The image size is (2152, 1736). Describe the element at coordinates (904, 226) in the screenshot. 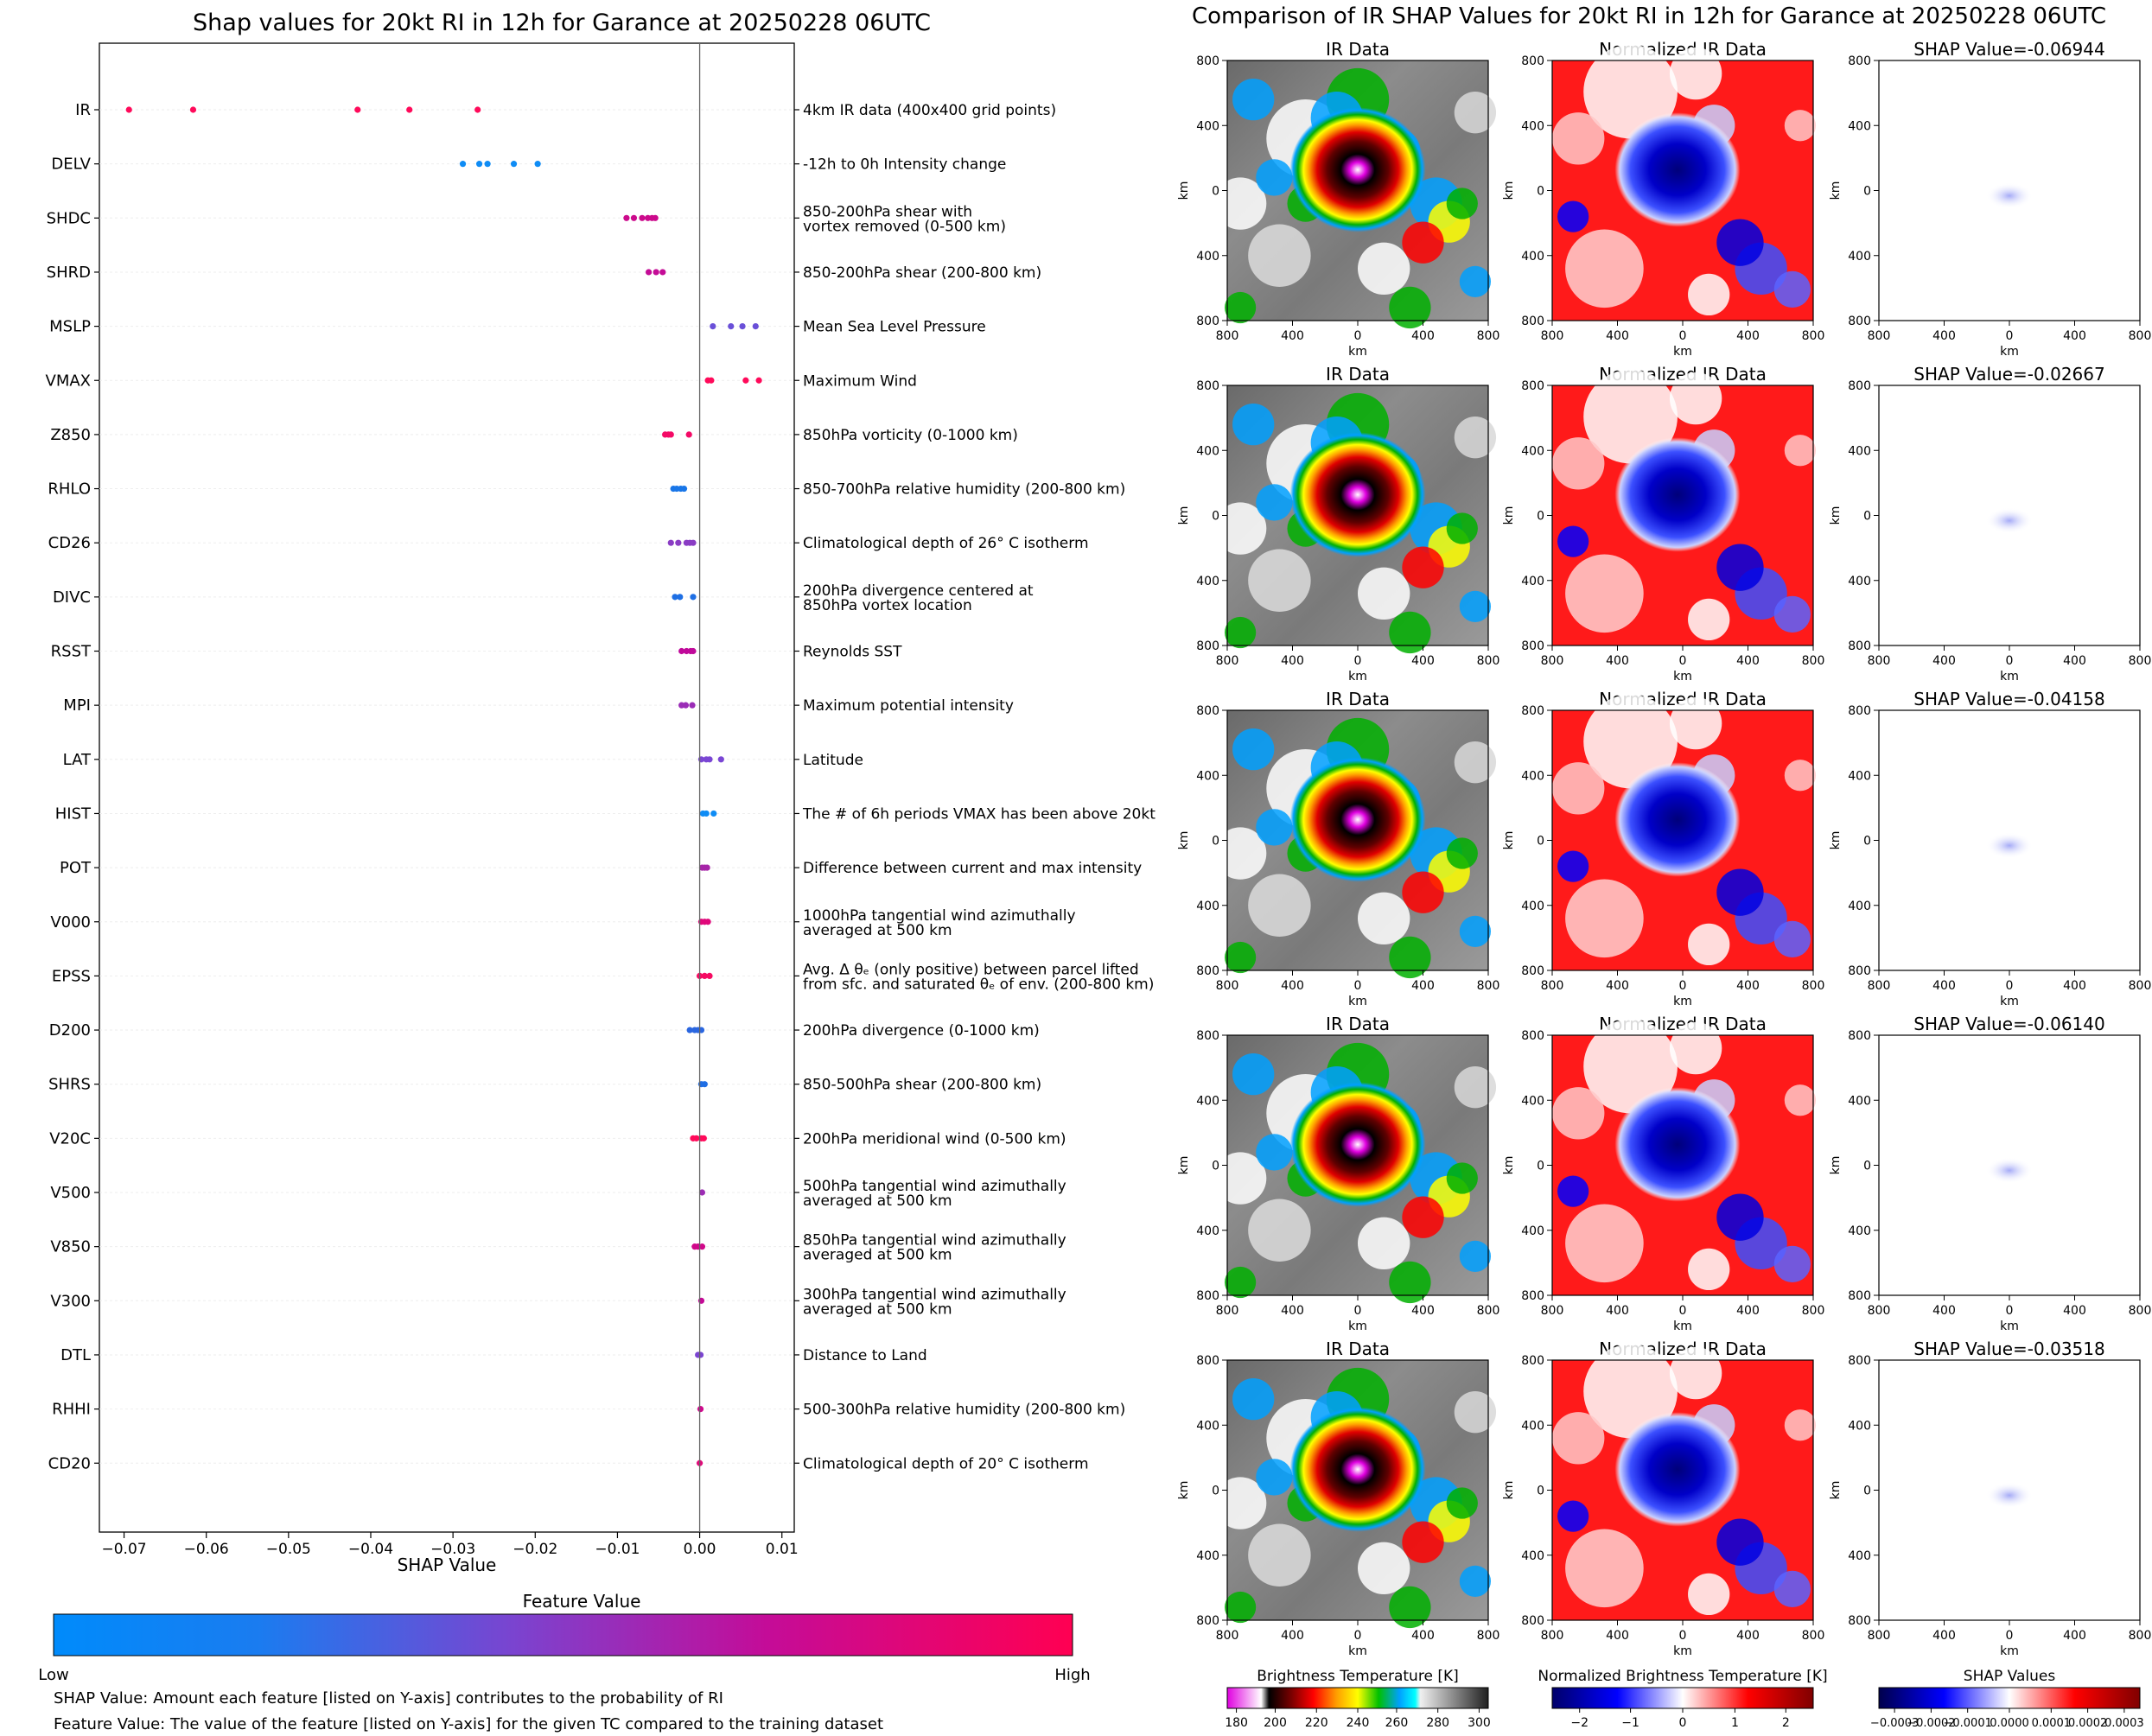

I see `feature-description: vortex removed (0-500 km)` at that location.